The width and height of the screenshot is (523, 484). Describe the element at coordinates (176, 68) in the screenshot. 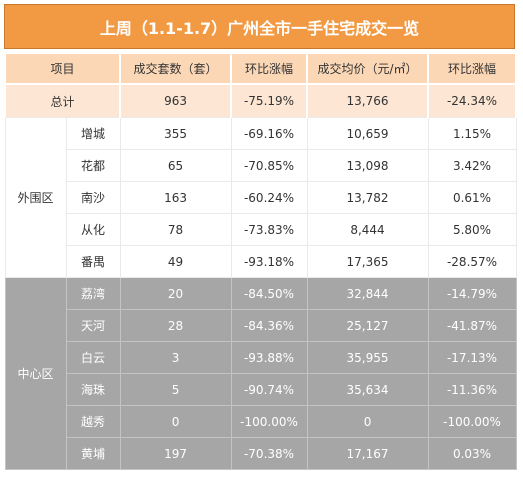

I see `header-cell: 成交套数（套）` at that location.